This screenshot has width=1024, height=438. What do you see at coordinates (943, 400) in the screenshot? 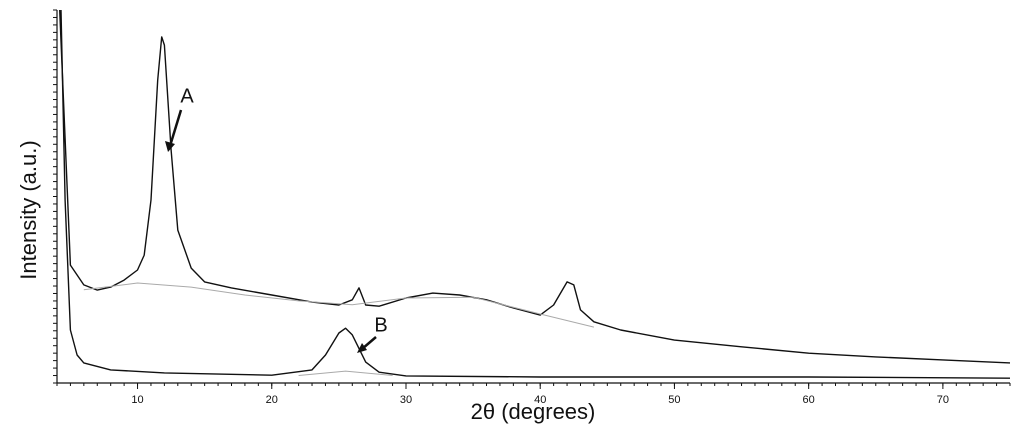
I see `x-tick-label: 70` at bounding box center [943, 400].